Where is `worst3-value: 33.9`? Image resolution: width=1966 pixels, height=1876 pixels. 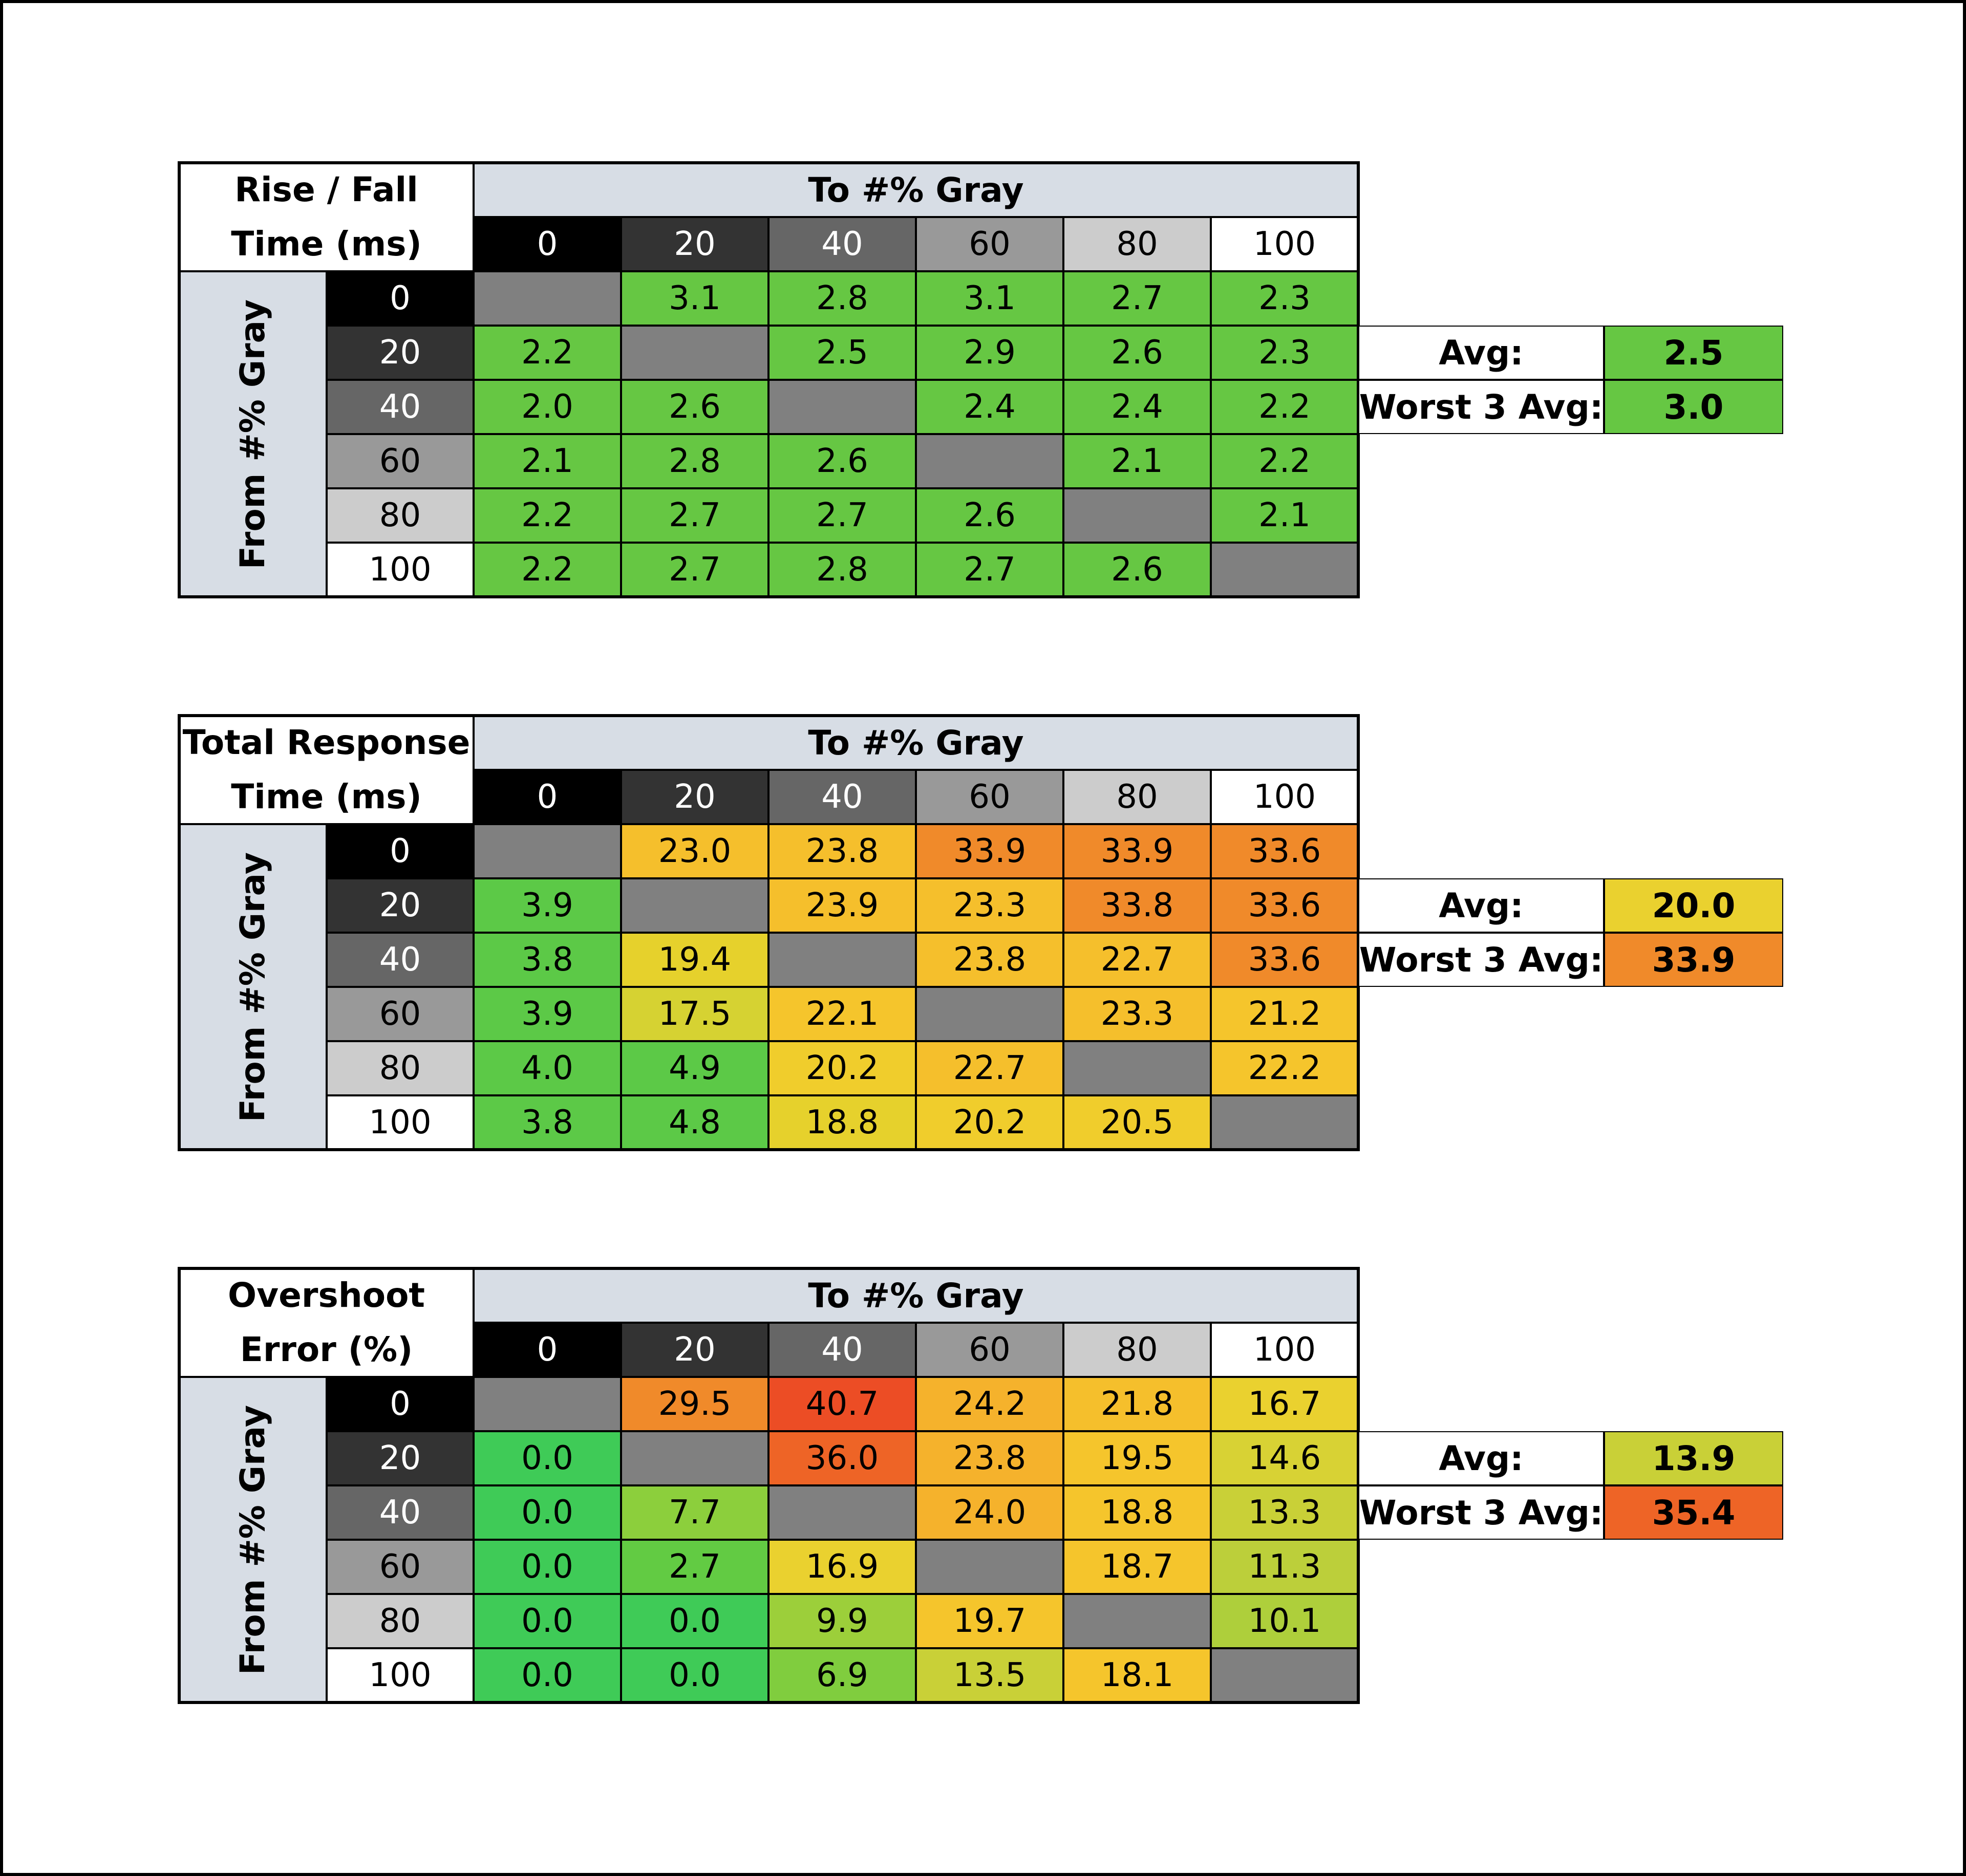
worst3-value: 33.9 is located at coordinates (1693, 960).